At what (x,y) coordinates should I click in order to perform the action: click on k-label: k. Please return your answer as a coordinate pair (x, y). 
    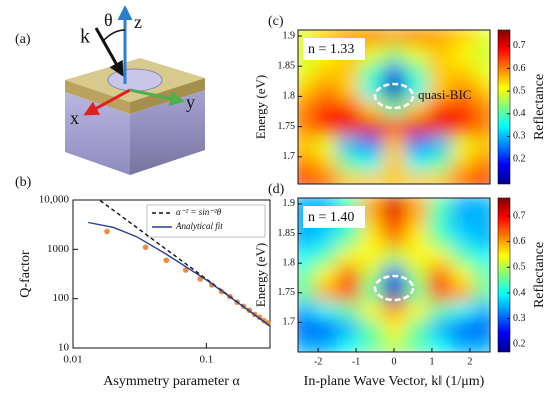
    Looking at the image, I should click on (85, 37).